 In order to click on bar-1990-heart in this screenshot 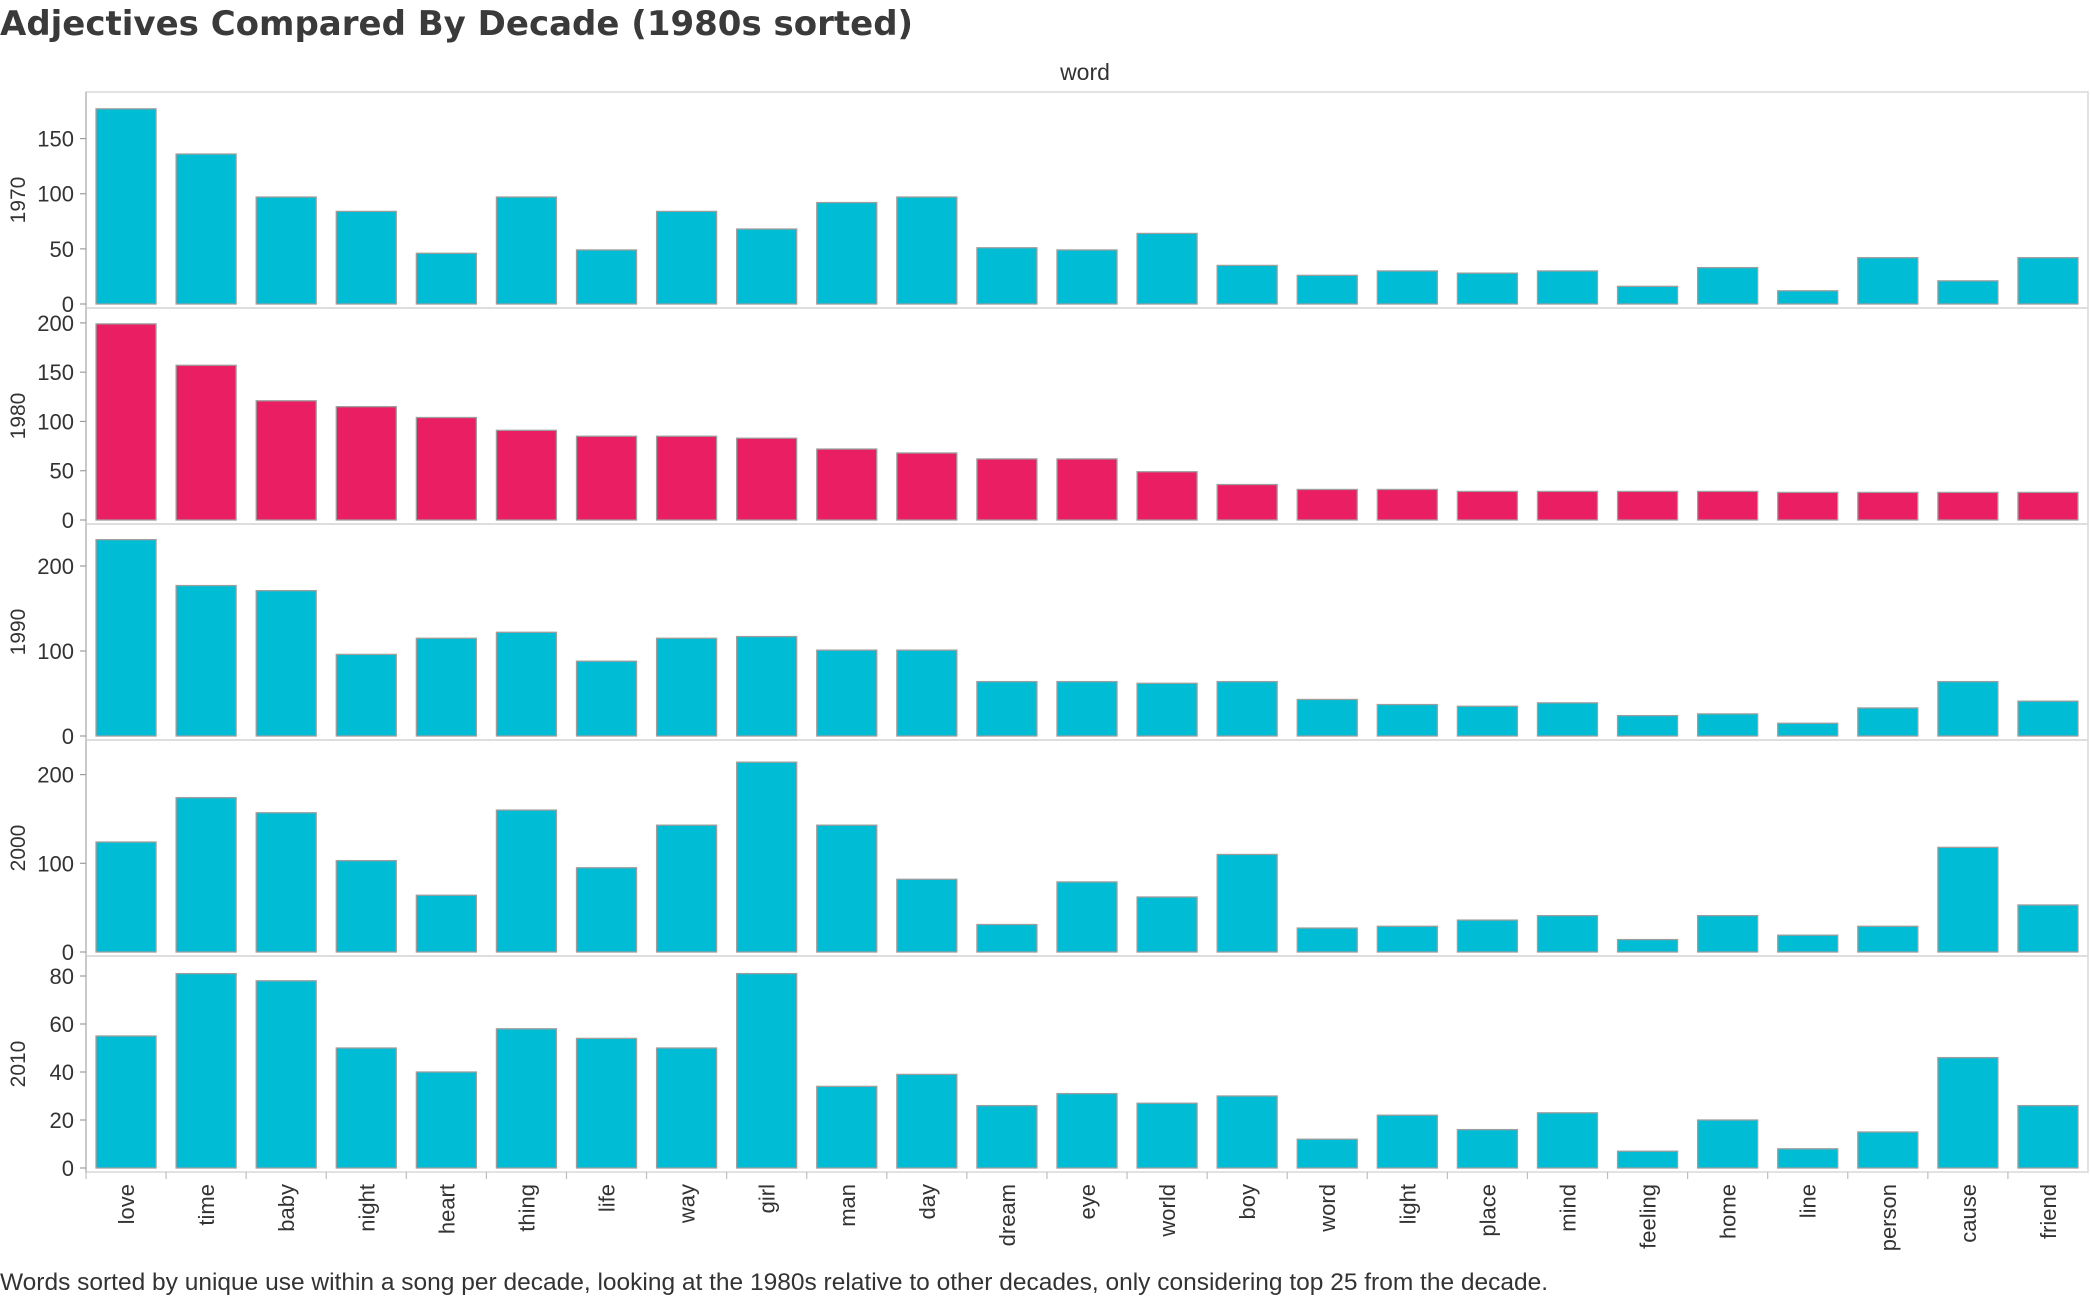, I will do `click(446, 687)`.